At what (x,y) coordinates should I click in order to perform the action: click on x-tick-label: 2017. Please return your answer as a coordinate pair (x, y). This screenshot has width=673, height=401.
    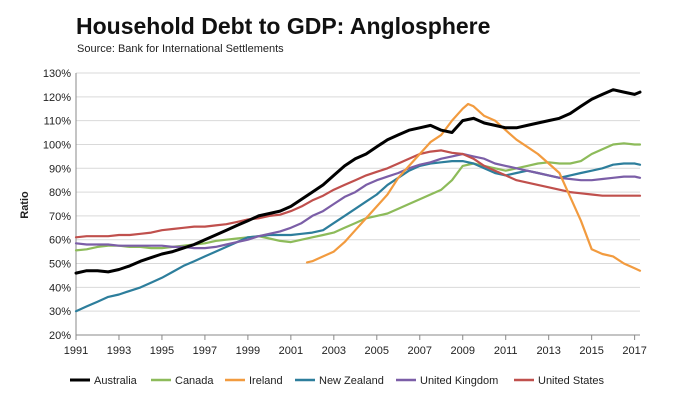
    Looking at the image, I should click on (634, 351).